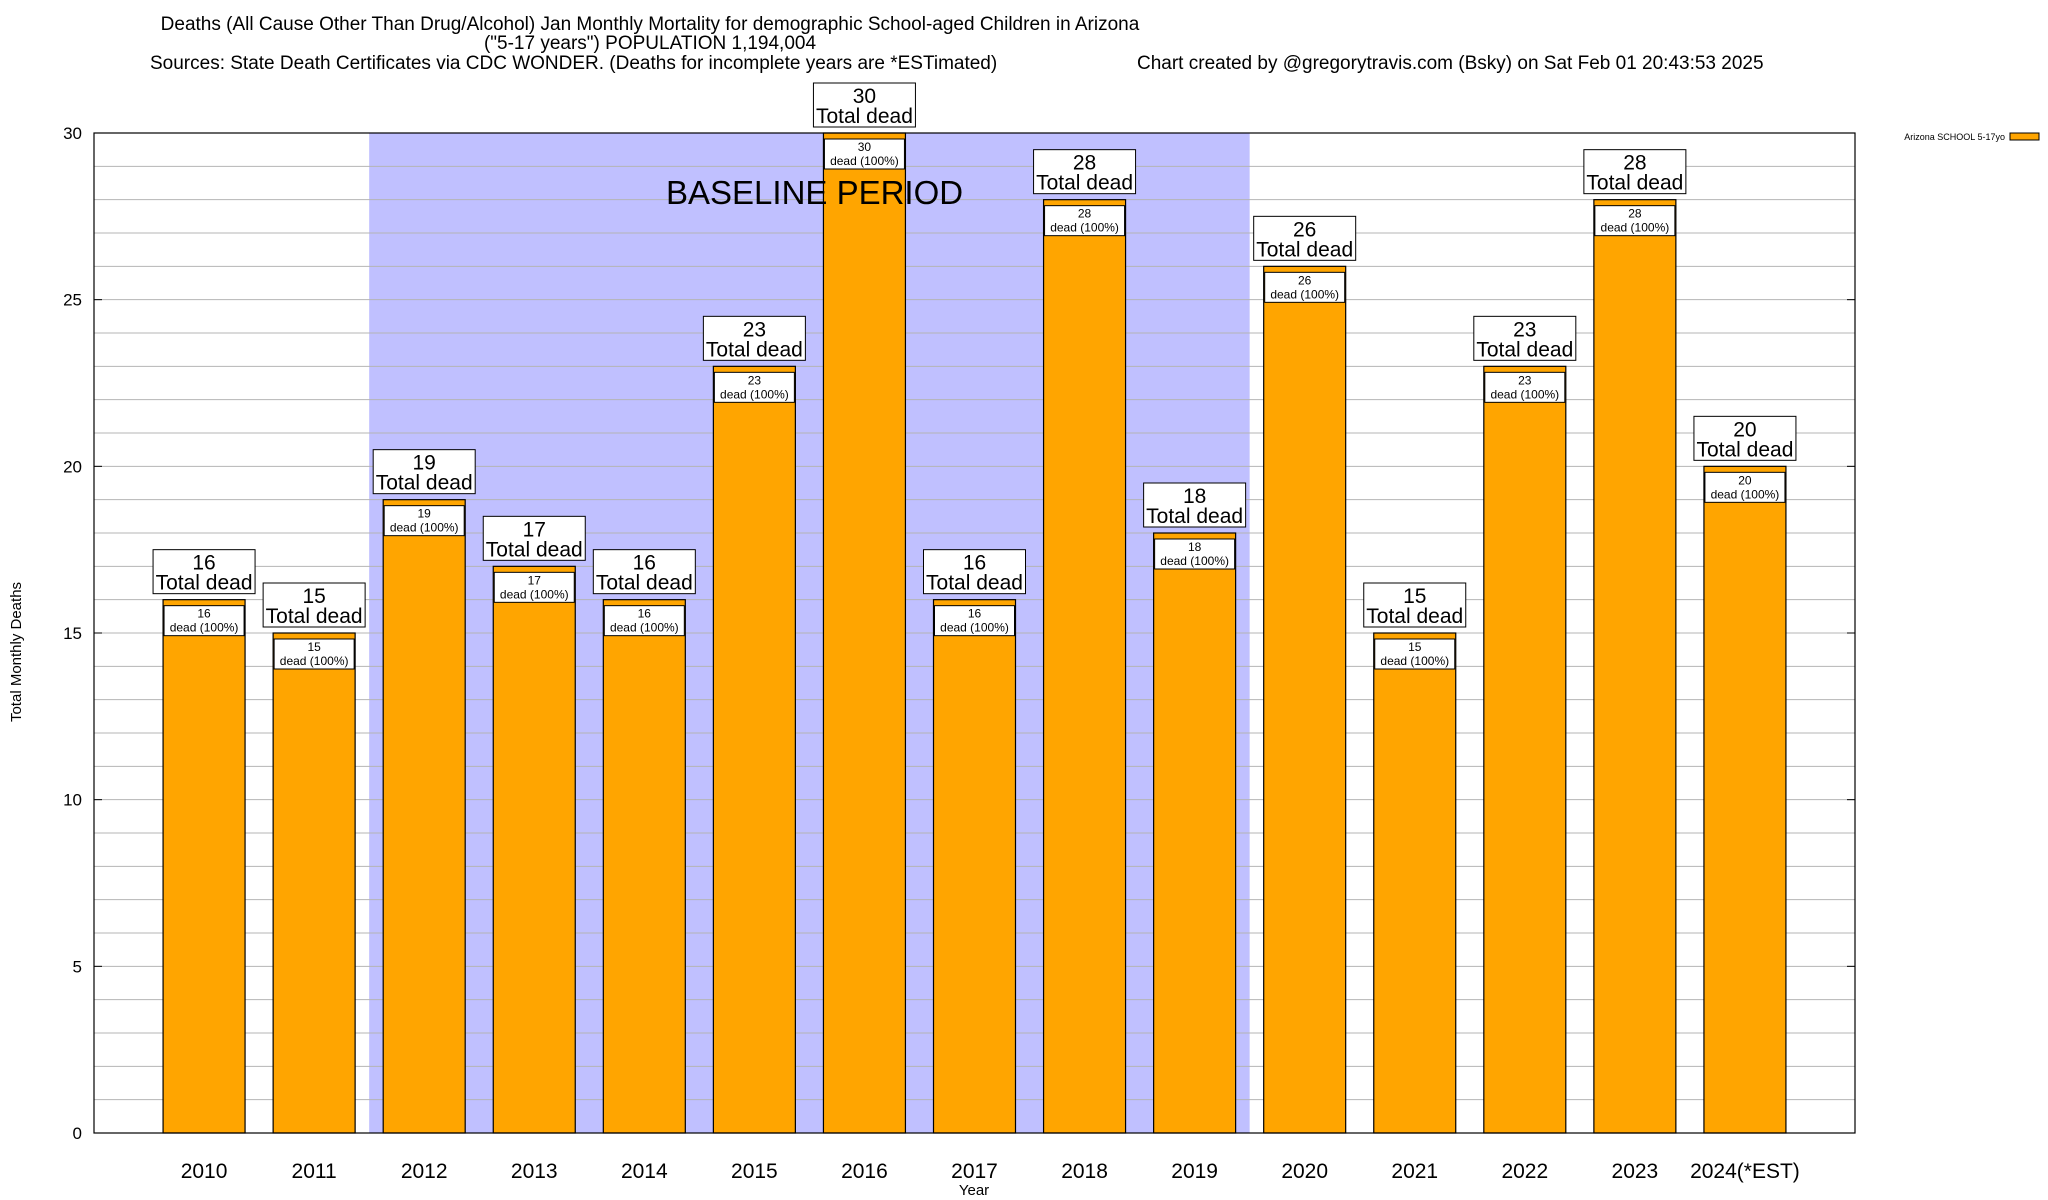 This screenshot has height=1200, width=2048. I want to click on bar-total-value: 23, so click(754, 329).